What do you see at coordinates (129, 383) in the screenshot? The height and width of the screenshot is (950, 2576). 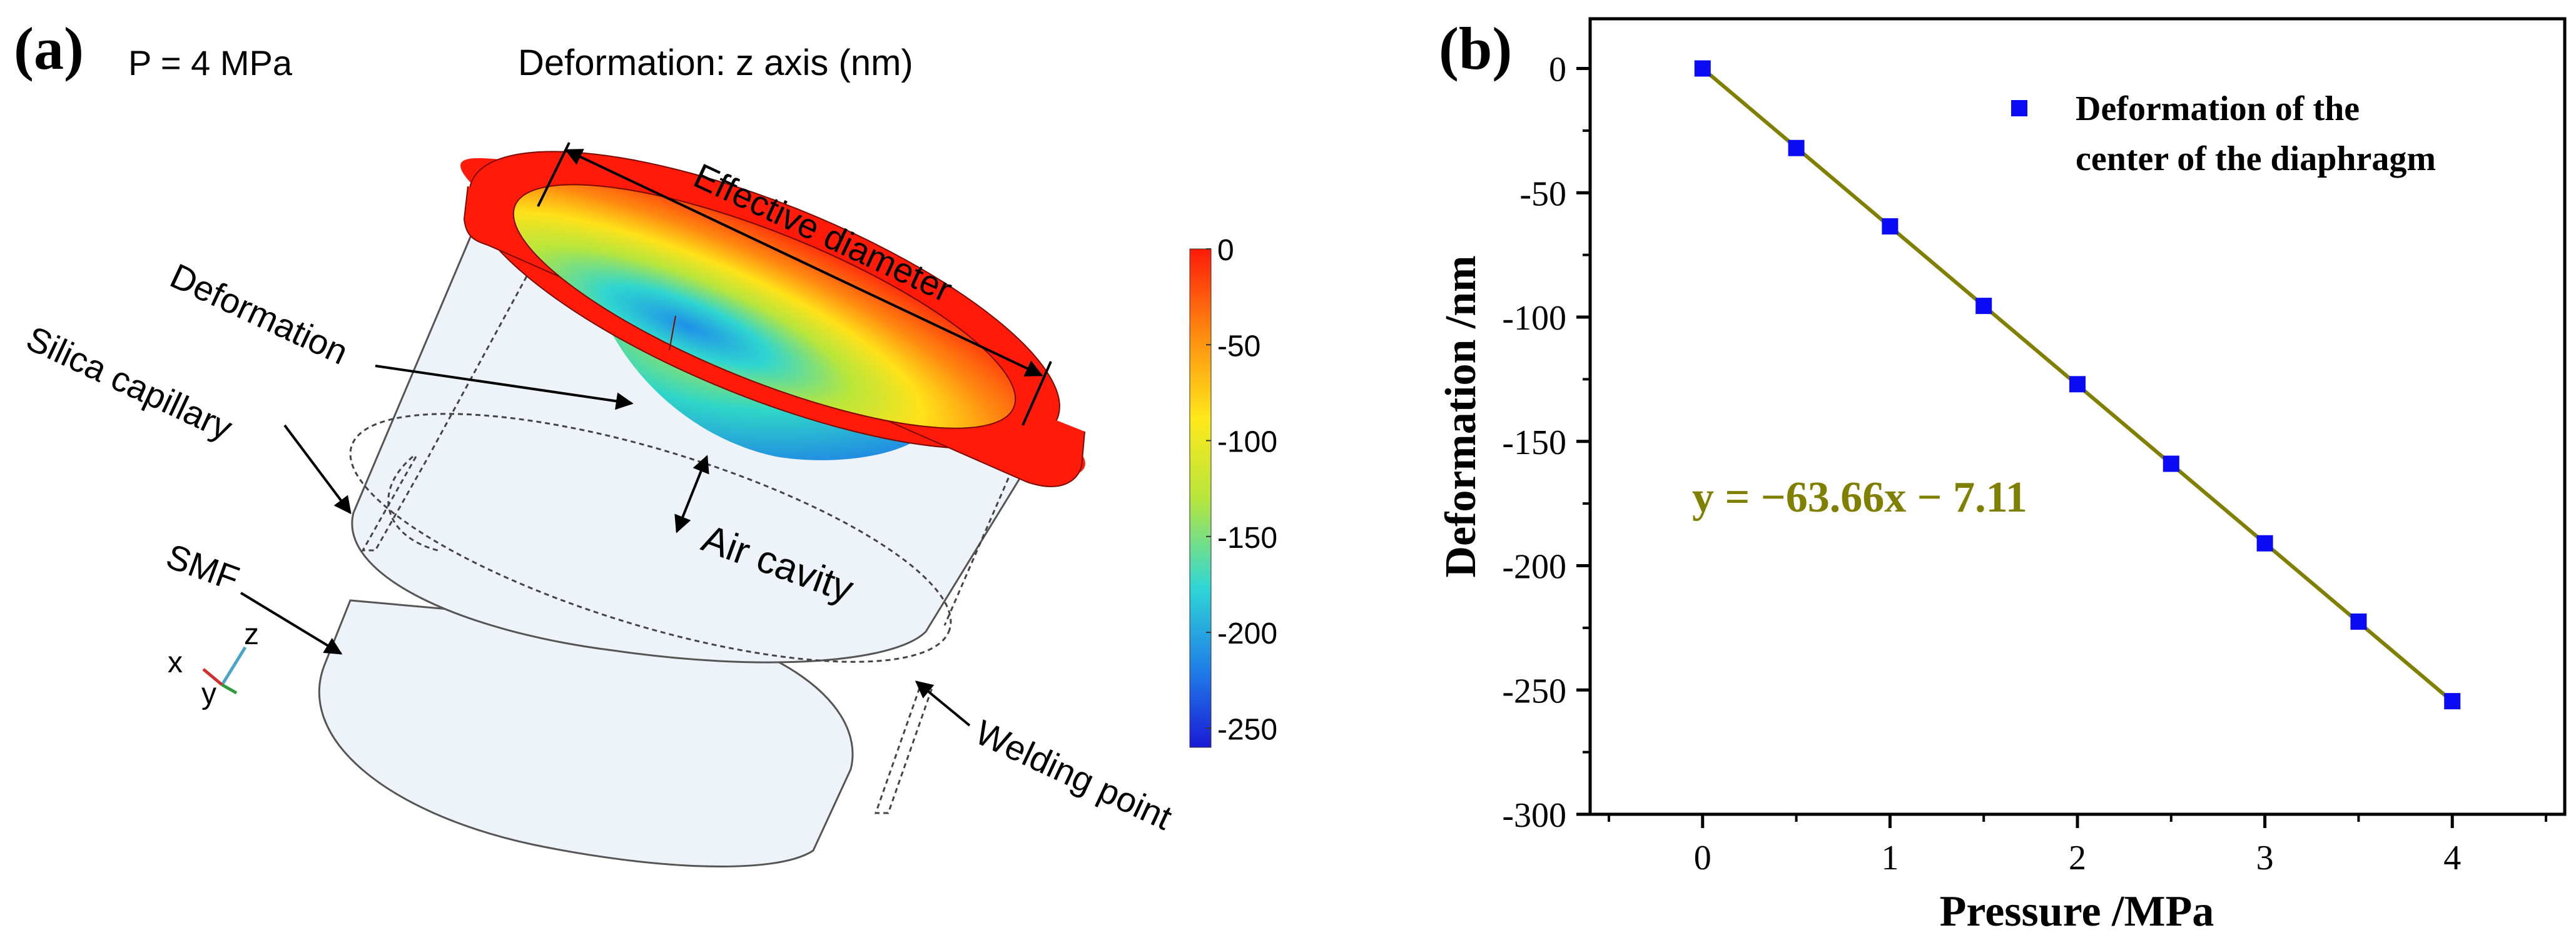 I see `silica-capillary-label: Silica capillary` at bounding box center [129, 383].